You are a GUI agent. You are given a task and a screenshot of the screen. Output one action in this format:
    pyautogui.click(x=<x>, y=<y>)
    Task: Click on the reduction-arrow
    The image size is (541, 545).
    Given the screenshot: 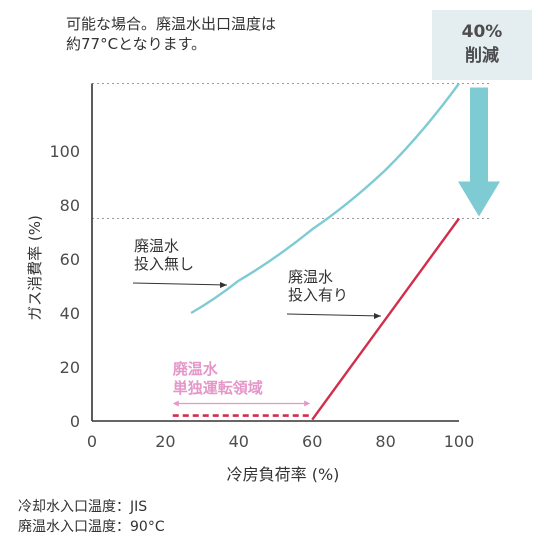 What is the action you would take?
    pyautogui.click(x=479, y=152)
    